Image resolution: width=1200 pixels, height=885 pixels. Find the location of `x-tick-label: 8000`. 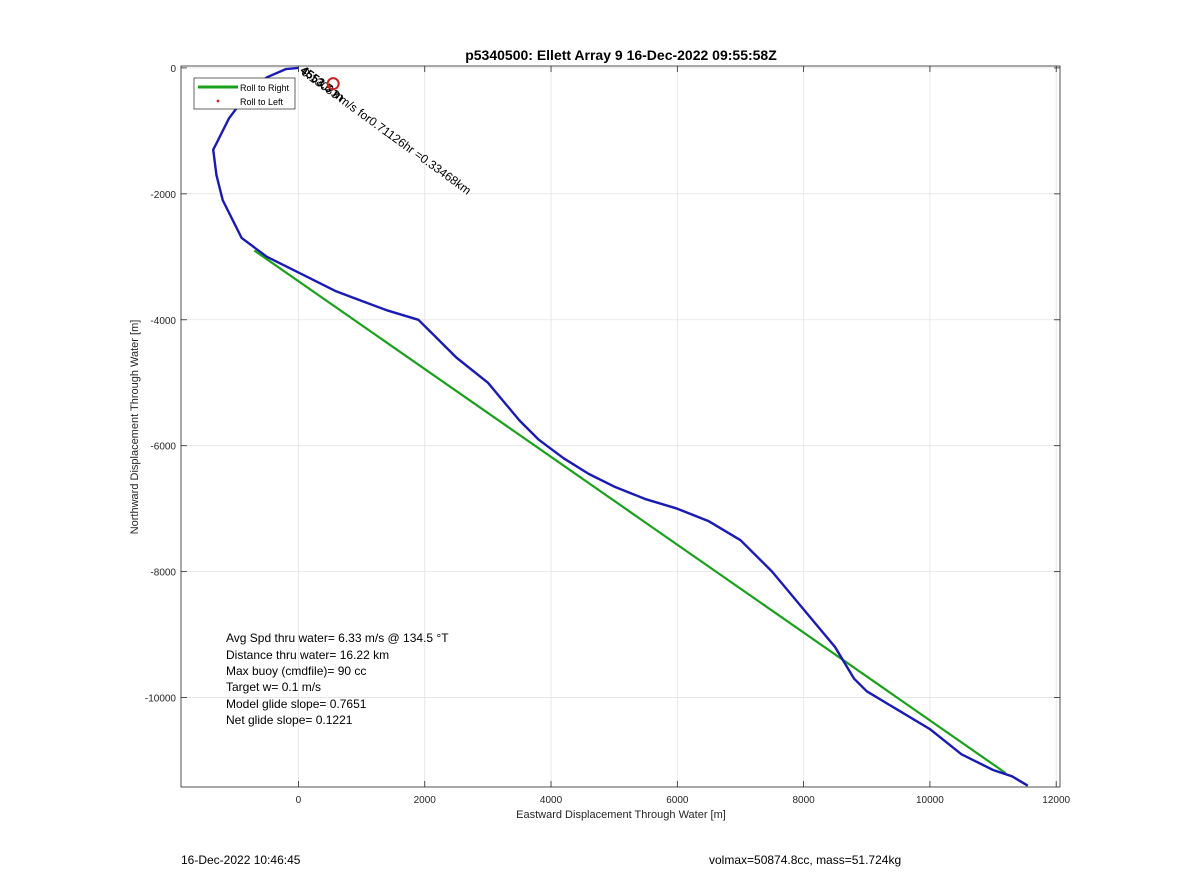

x-tick-label: 8000 is located at coordinates (804, 800).